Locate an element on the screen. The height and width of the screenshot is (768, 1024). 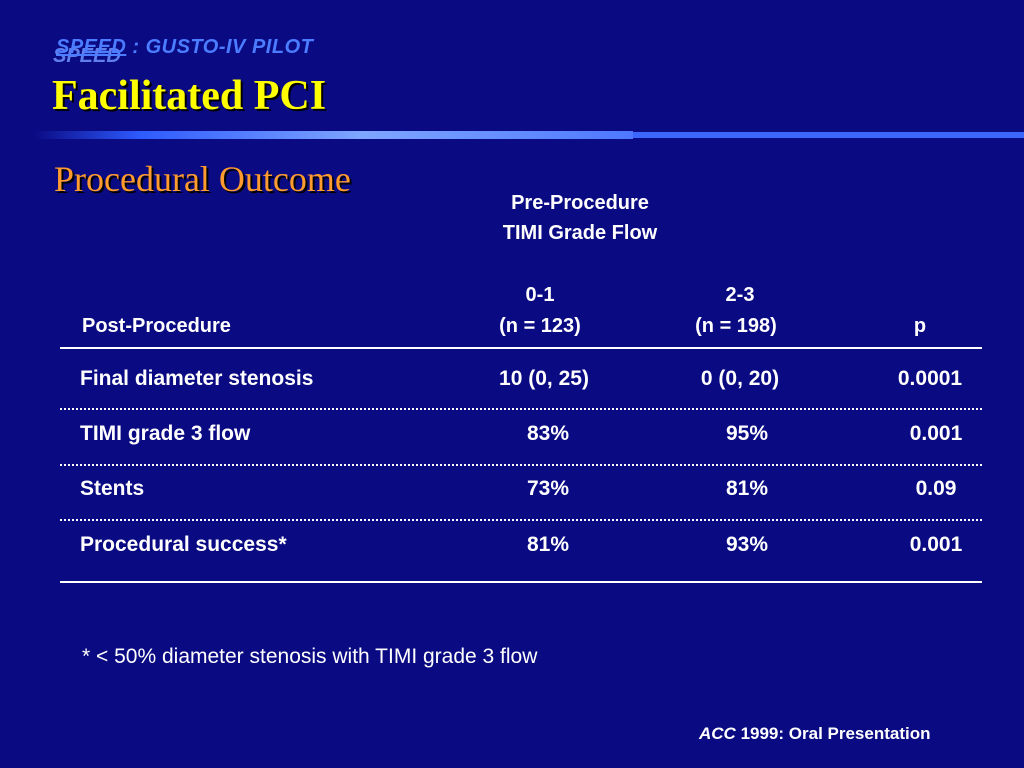
row-label: Stents is located at coordinates (112, 488).